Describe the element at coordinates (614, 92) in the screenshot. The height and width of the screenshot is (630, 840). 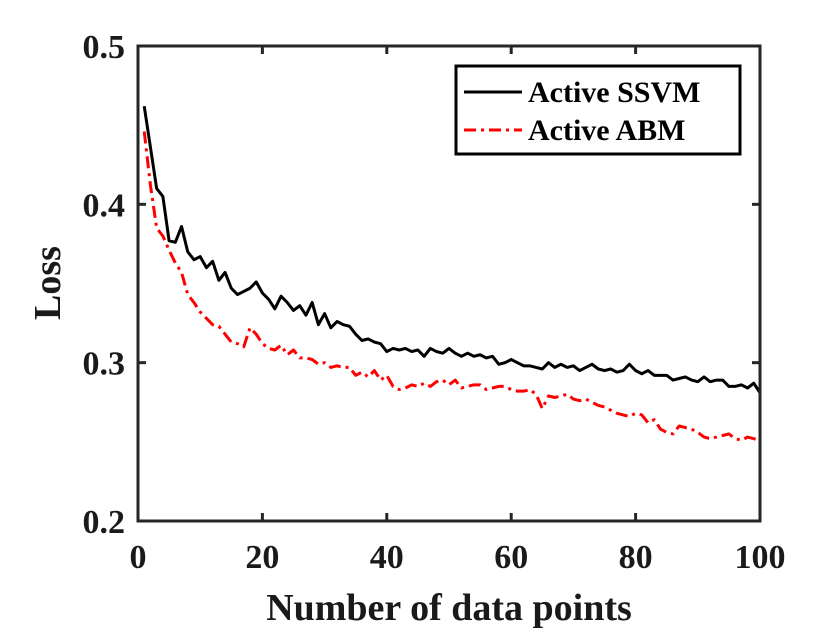
I see `legend-label-1: Active SSVM` at that location.